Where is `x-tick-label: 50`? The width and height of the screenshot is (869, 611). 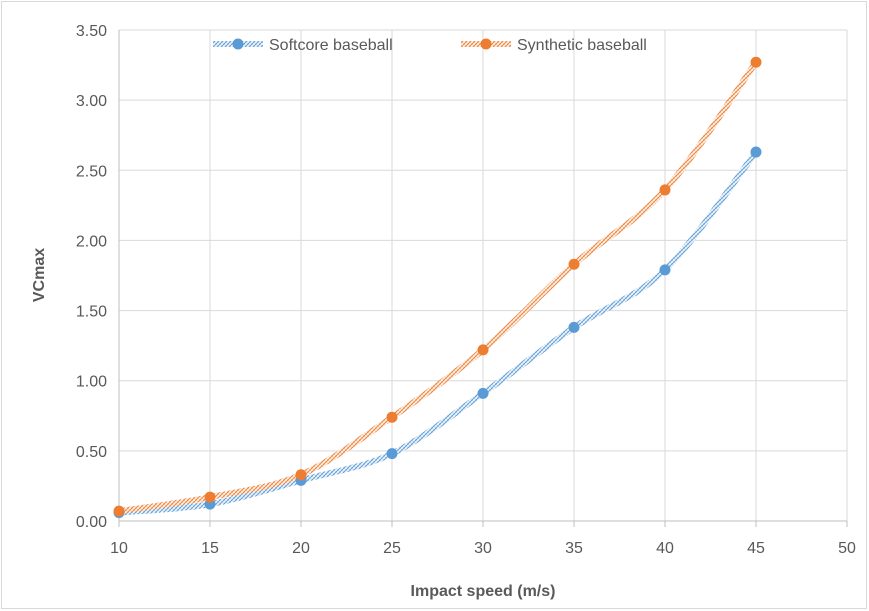
x-tick-label: 50 is located at coordinates (847, 548).